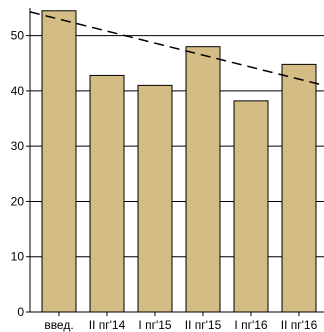  I want to click on x-tick-label-4: I пг'16, so click(251, 325).